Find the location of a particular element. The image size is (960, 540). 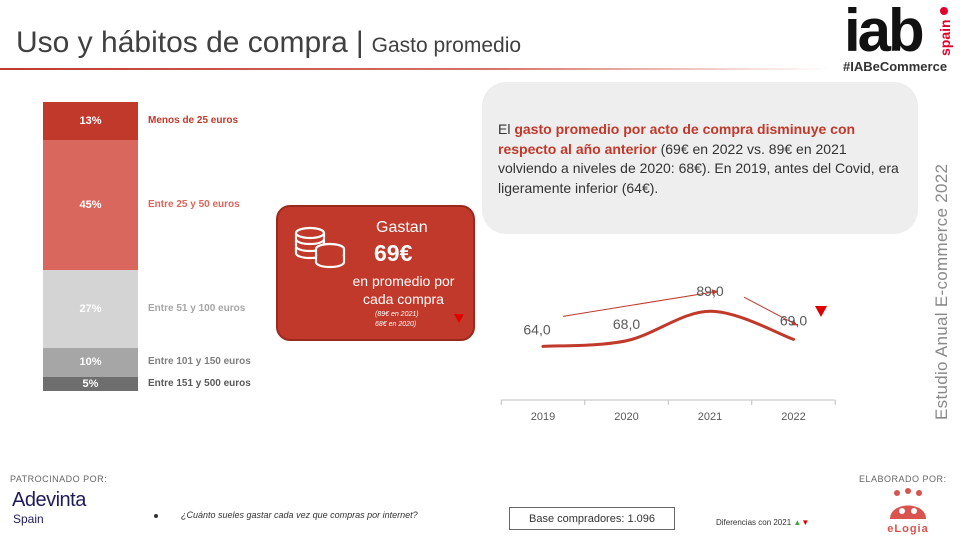

x-tick-label: 2022 is located at coordinates (793, 417).